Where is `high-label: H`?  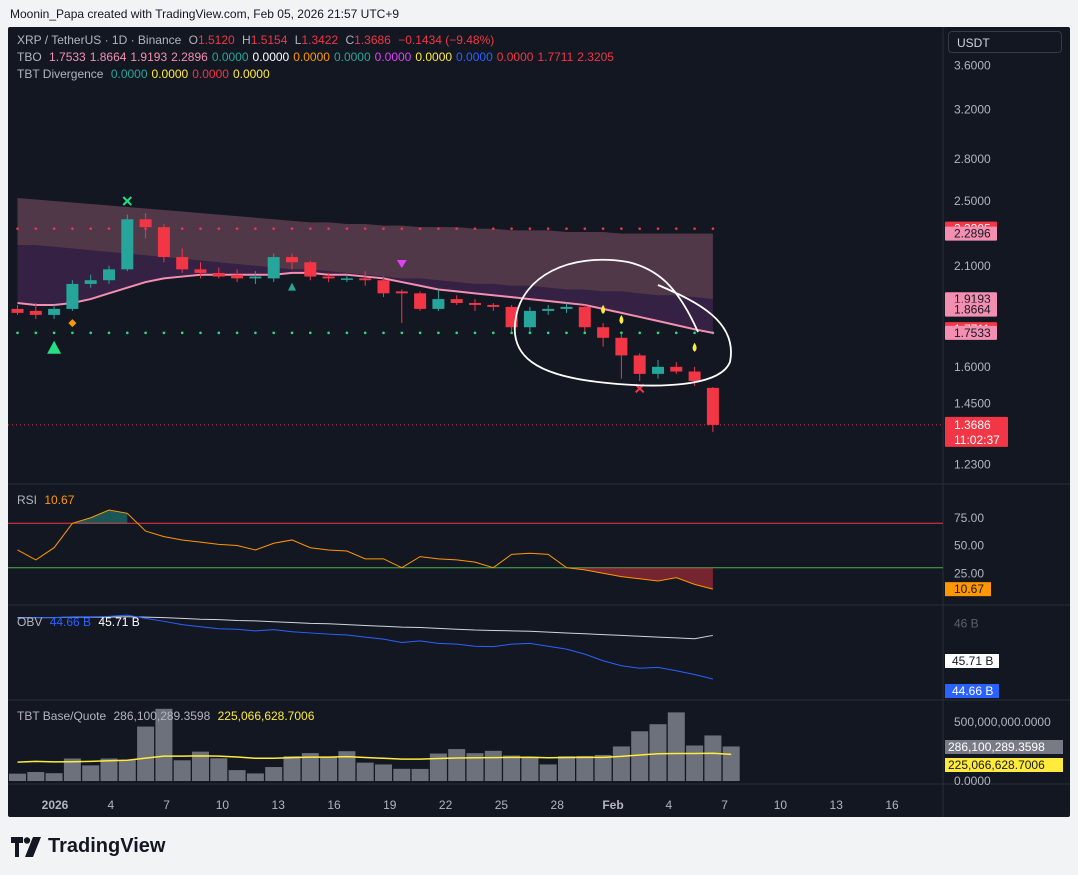
high-label: H is located at coordinates (246, 40).